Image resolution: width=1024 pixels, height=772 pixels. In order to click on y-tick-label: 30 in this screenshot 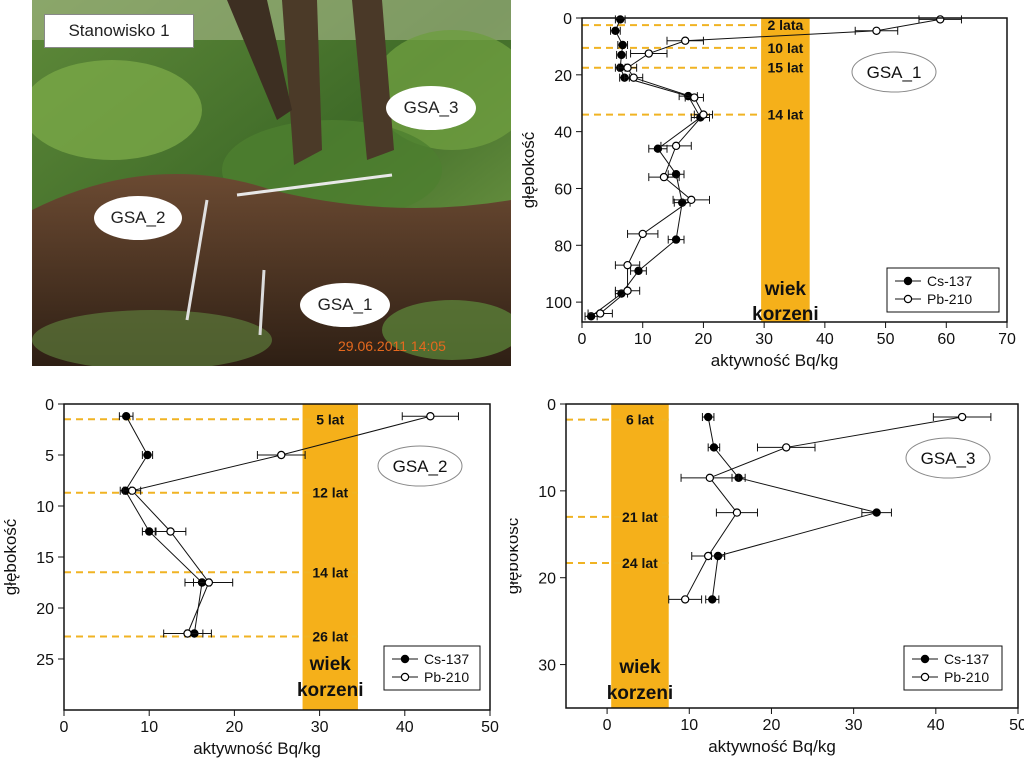, I will do `click(547, 666)`.